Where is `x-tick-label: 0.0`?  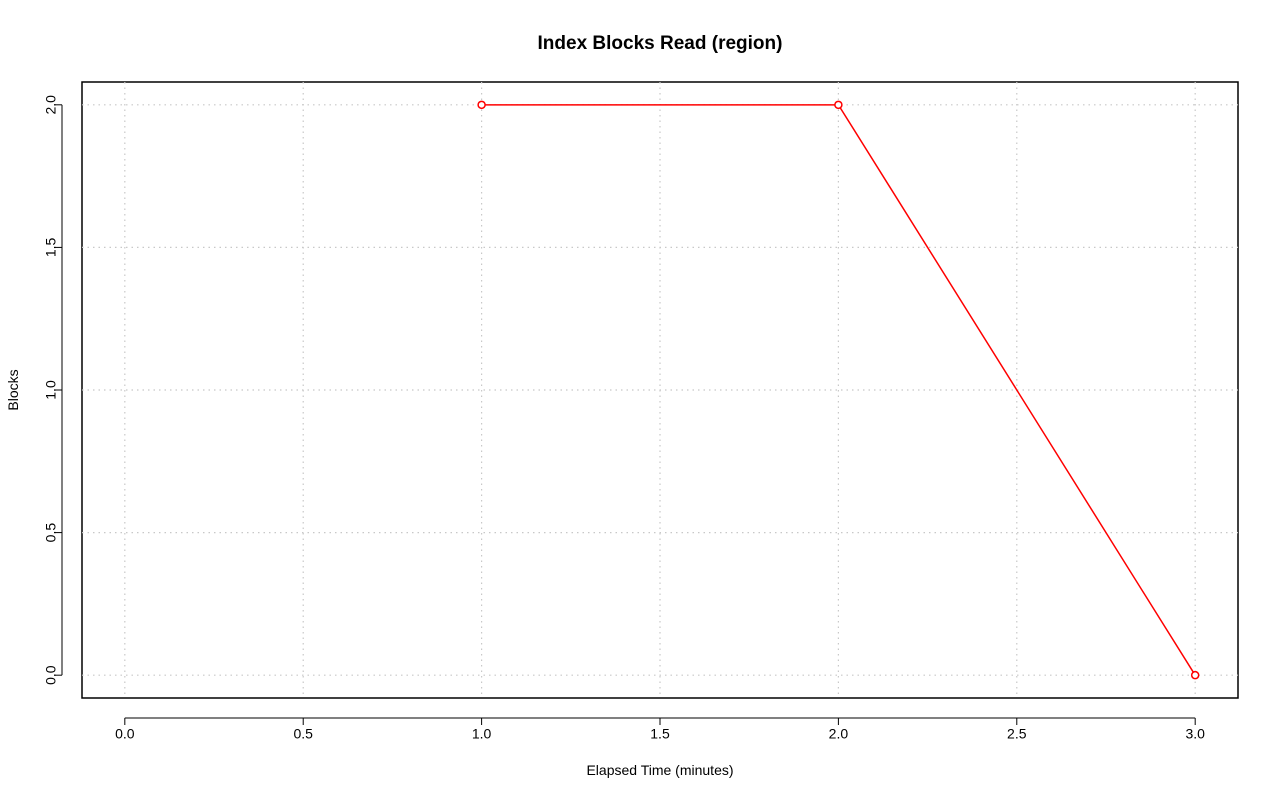 x-tick-label: 0.0 is located at coordinates (125, 734).